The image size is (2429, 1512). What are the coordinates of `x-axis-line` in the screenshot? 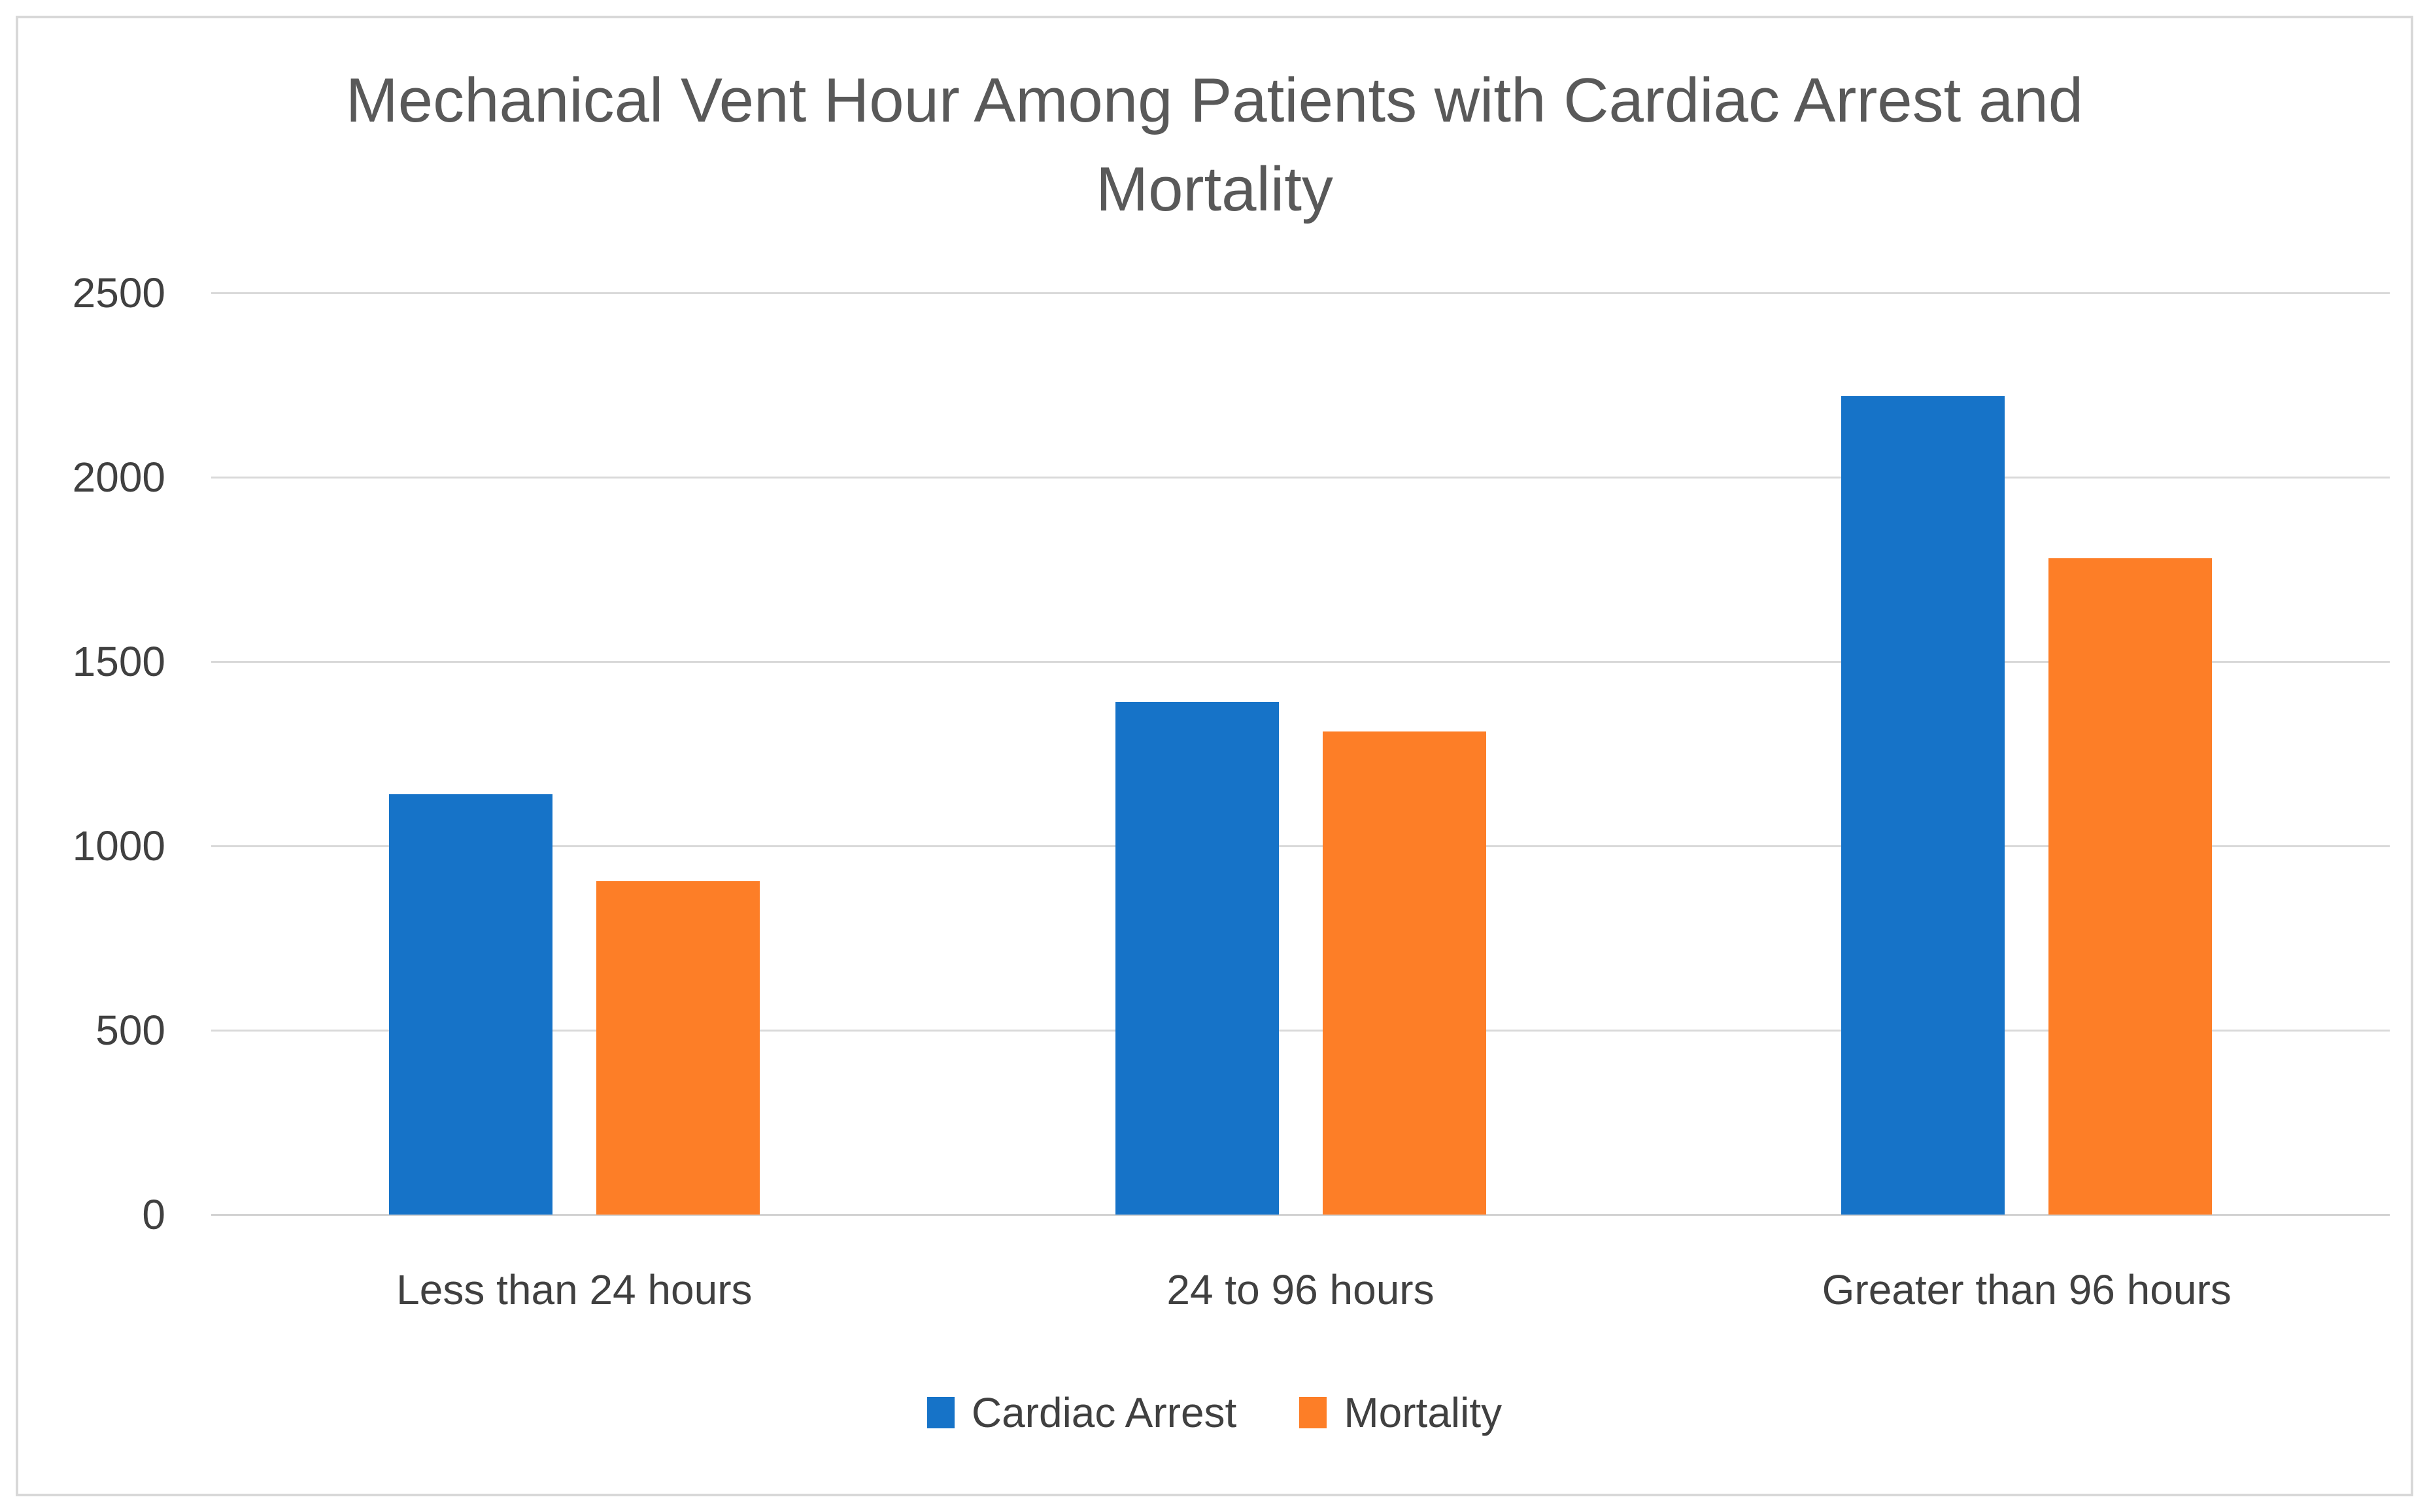 It's located at (1300, 1215).